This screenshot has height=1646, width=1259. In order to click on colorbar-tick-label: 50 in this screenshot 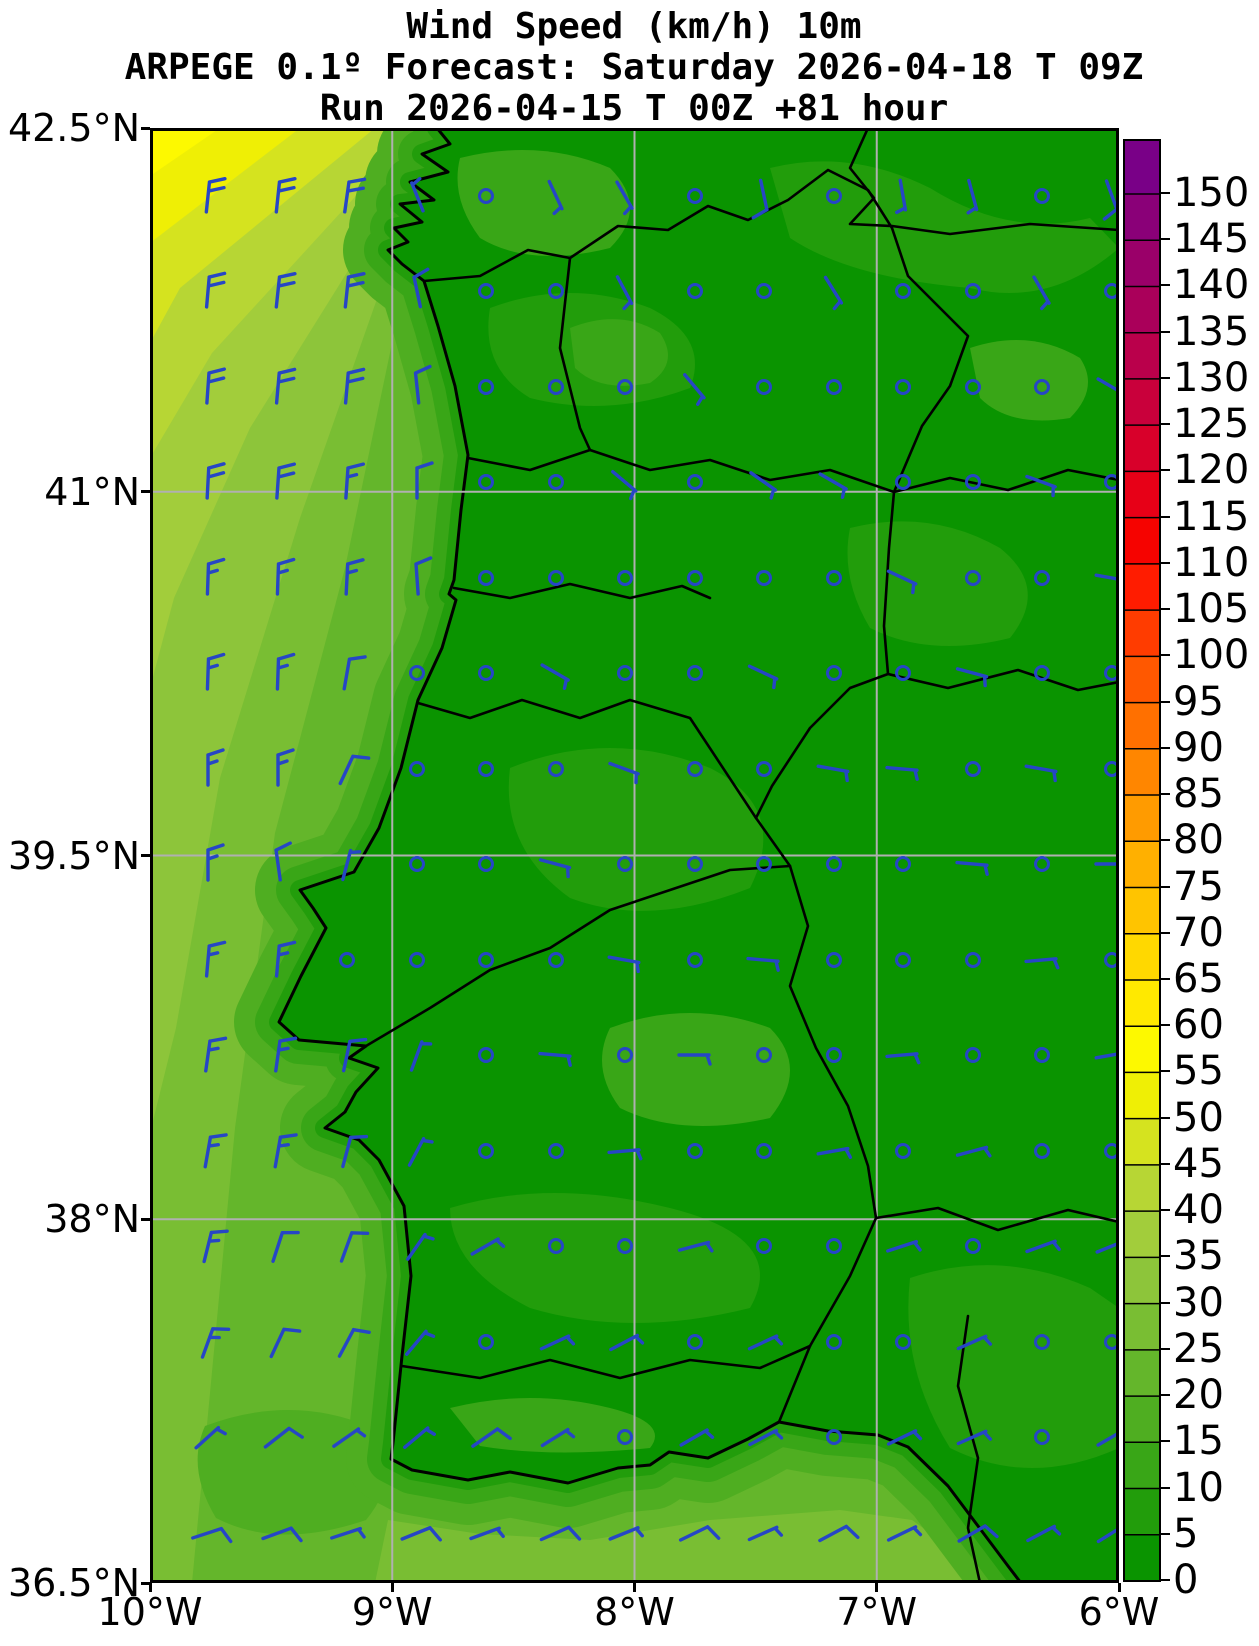, I will do `click(1198, 1117)`.